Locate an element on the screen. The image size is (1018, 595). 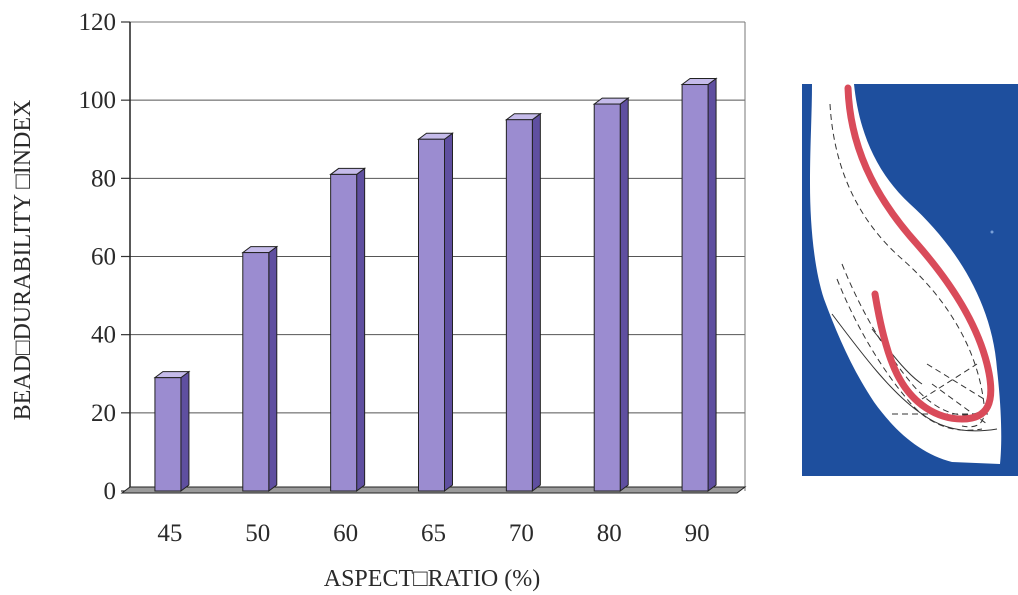
y-axis-title: BEAD□DURABILITY □INDEX is located at coordinates (23, 260).